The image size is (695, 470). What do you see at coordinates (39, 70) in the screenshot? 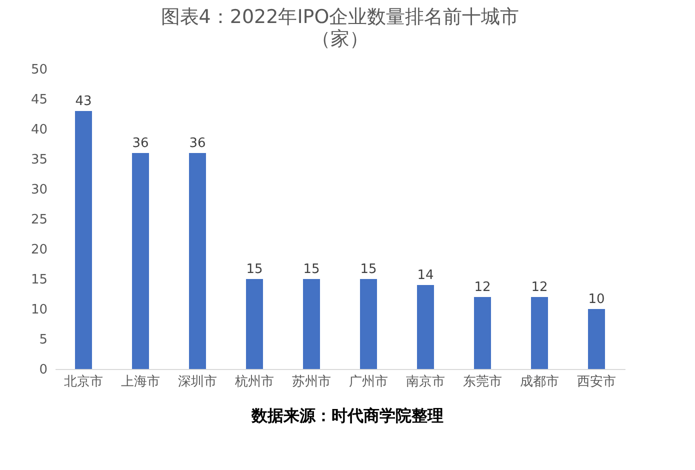
I see `y-tick-label: 50` at bounding box center [39, 70].